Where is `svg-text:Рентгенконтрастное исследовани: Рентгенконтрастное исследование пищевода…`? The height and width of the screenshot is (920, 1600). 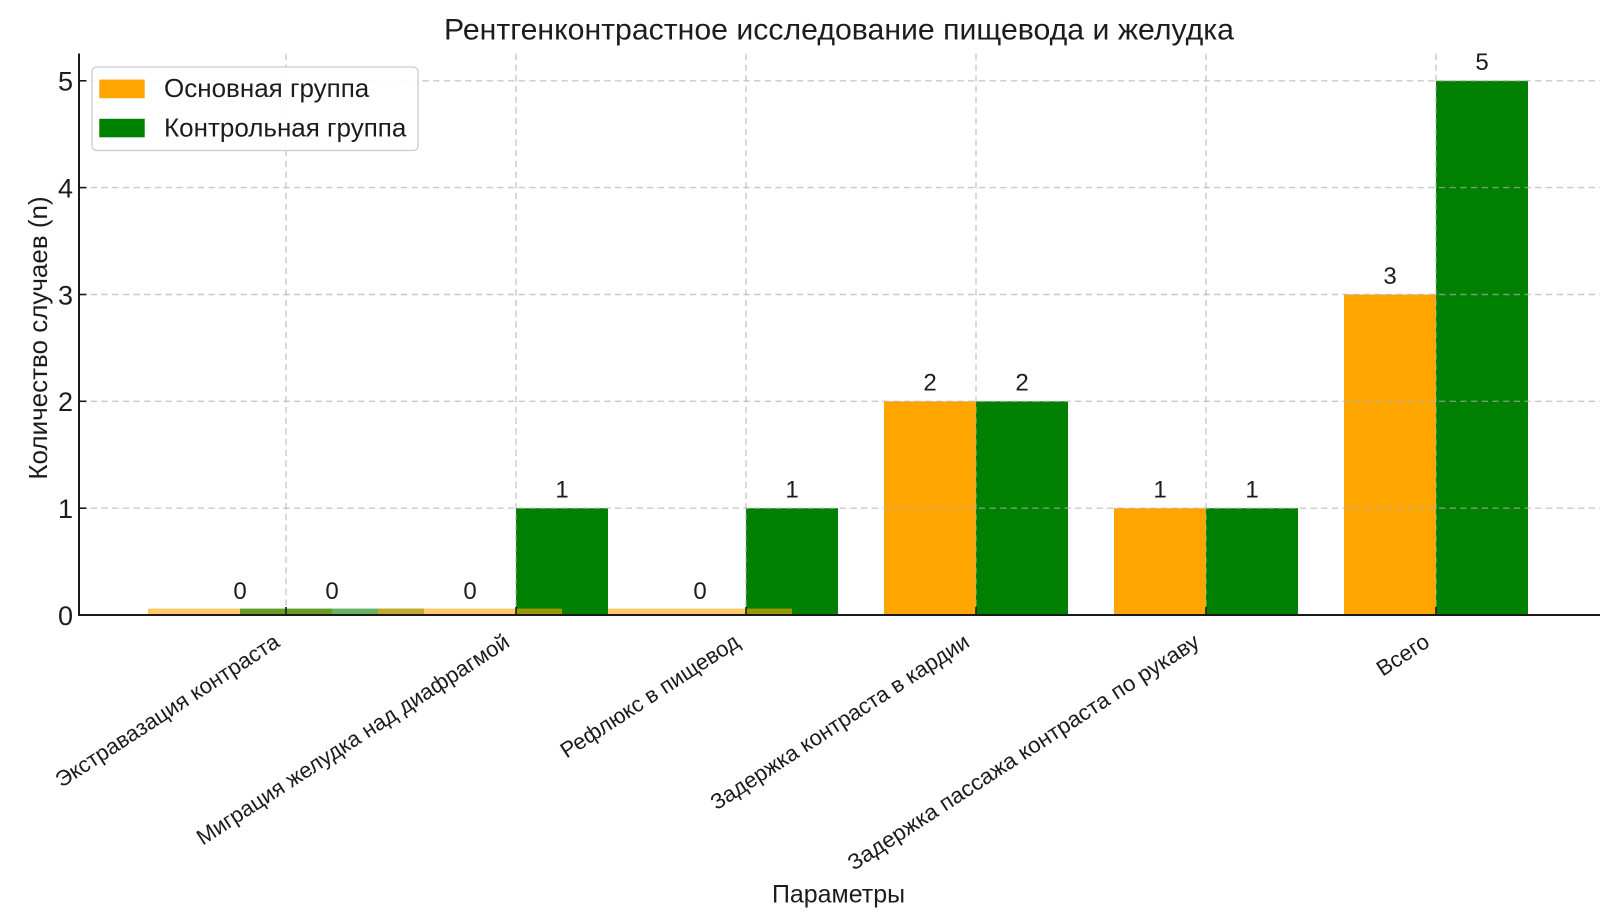
svg-text:Рентгенконтрастное исследовани: Рентгенконтрастное исследование пищевода… is located at coordinates (839, 30).